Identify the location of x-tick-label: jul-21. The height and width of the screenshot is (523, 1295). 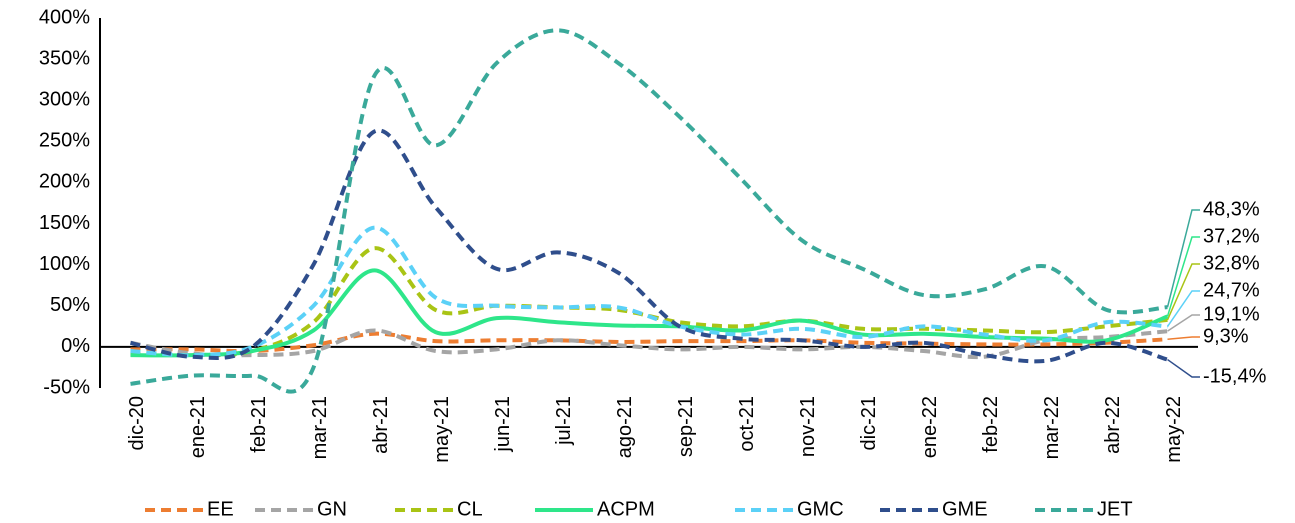
(564, 421).